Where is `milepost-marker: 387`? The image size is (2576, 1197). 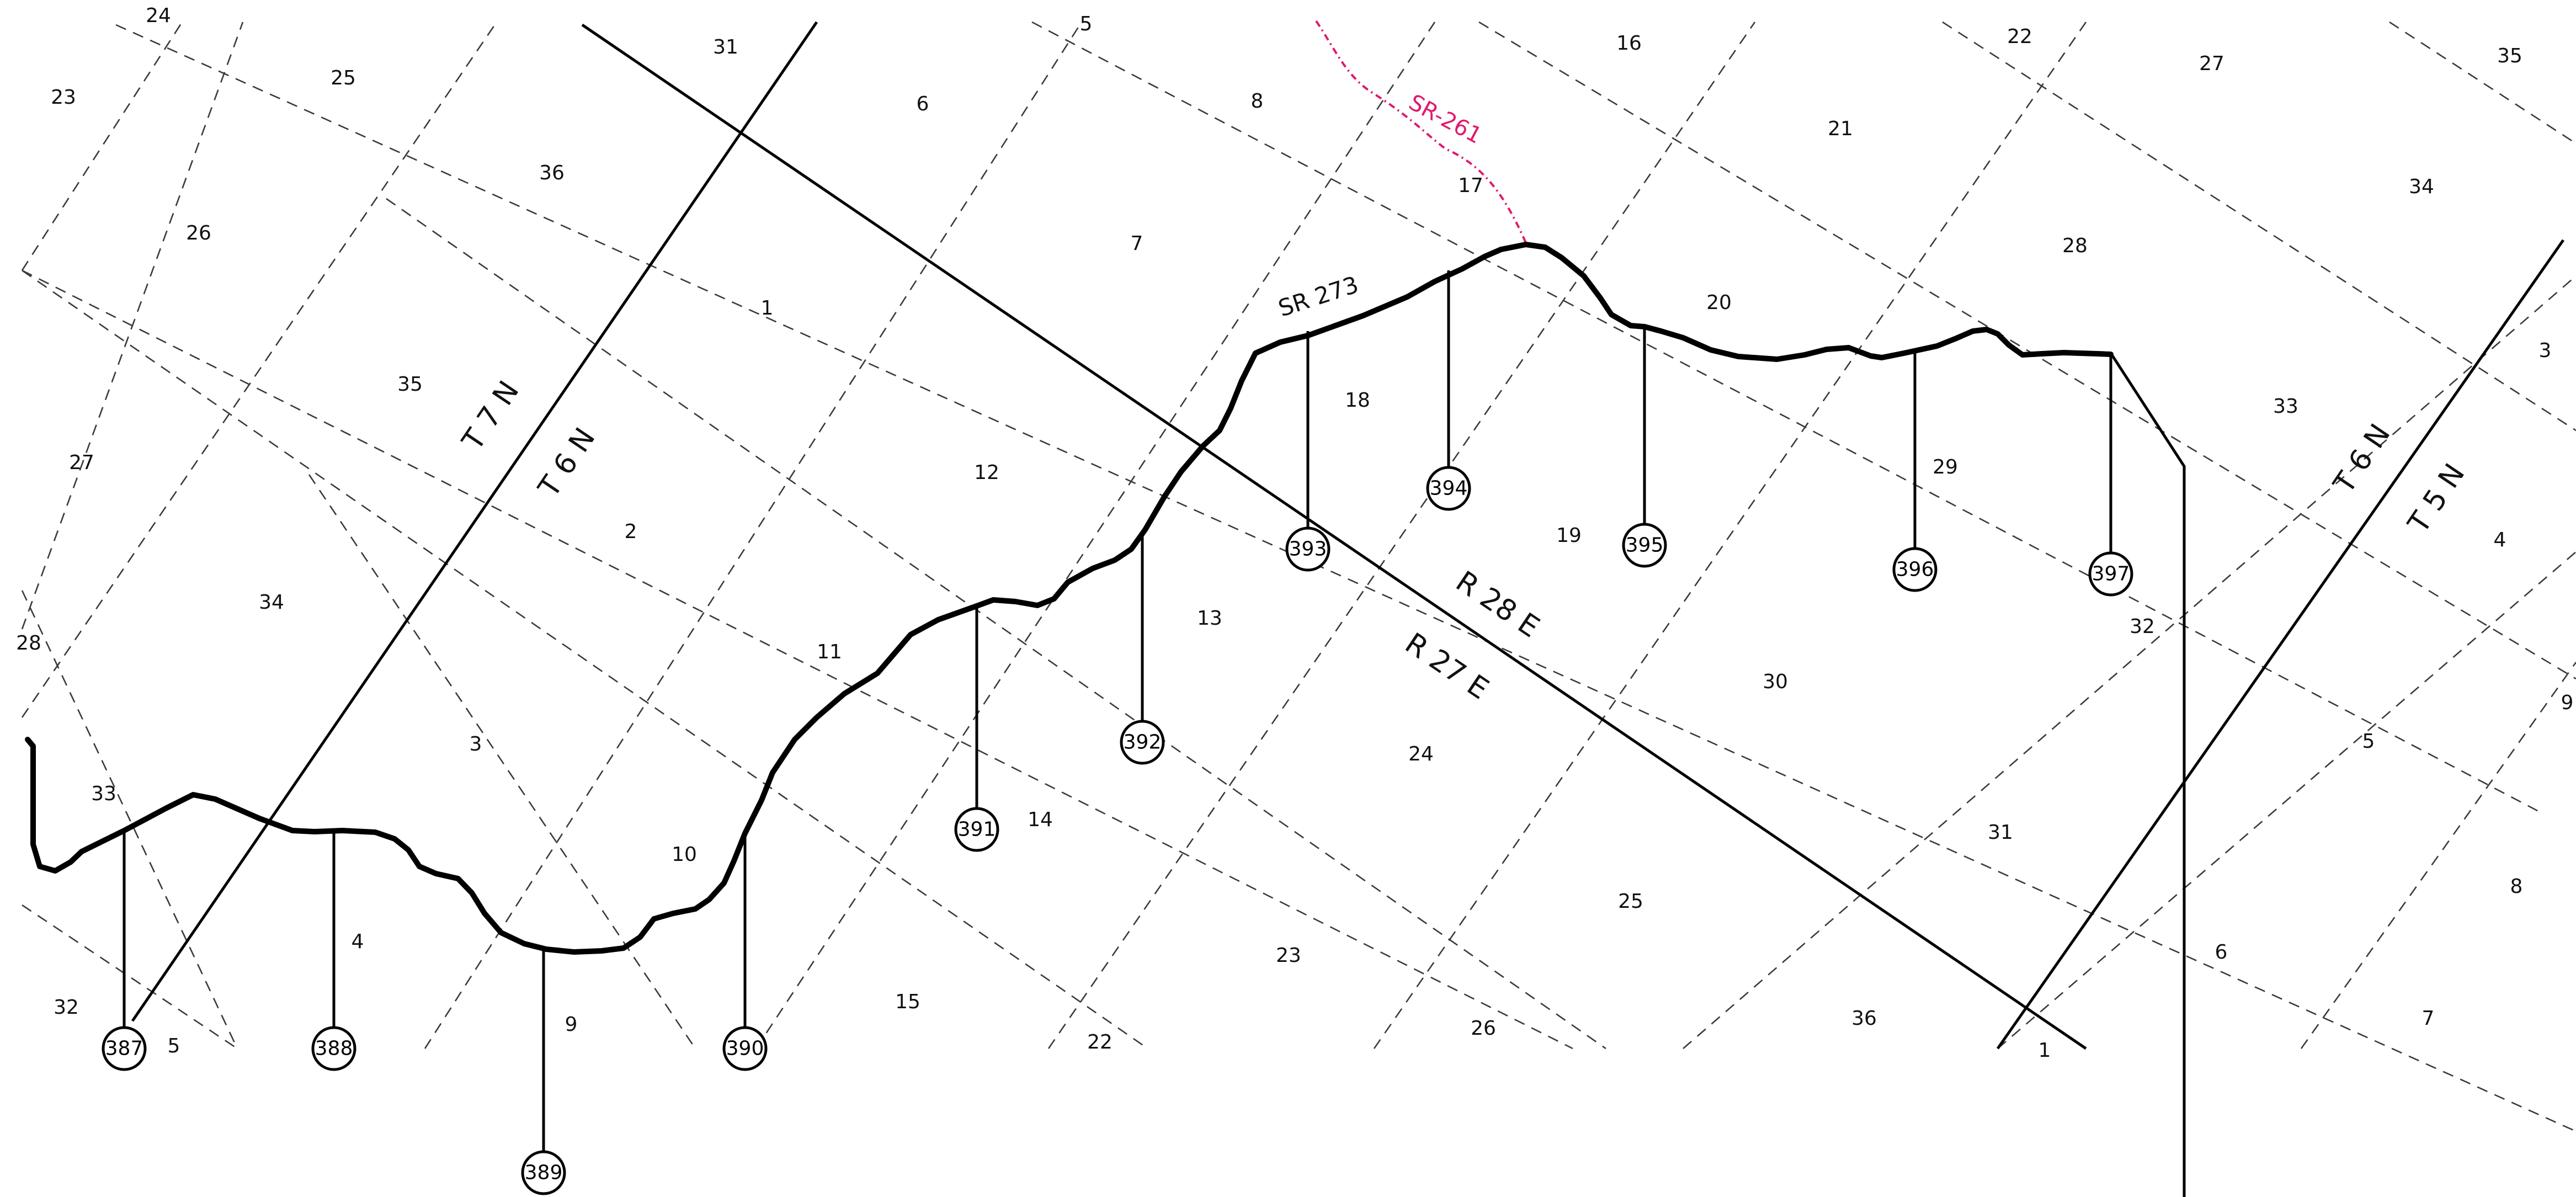
milepost-marker: 387 is located at coordinates (124, 1048).